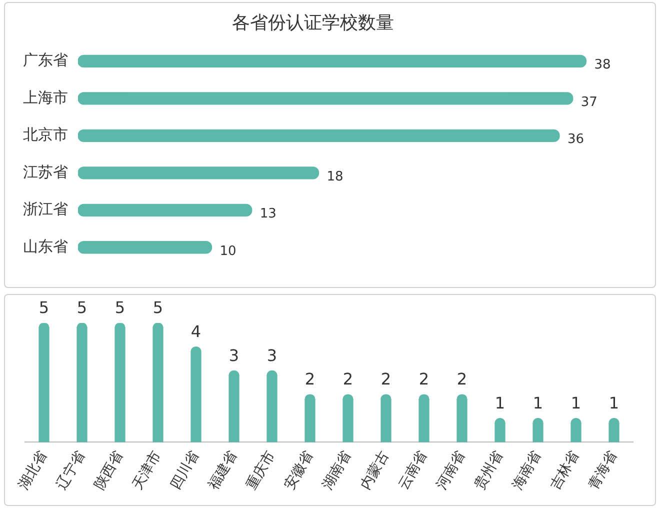  I want to click on x-tick-label: 青海省, so click(603, 470).